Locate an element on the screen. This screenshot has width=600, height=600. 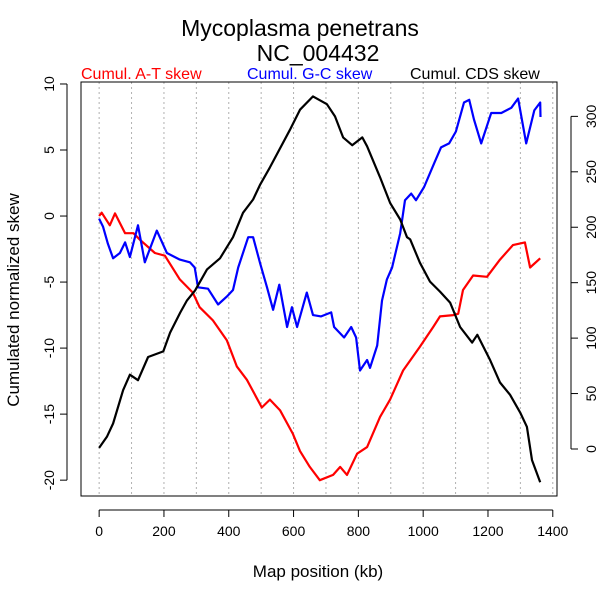
y-tick-label: -5 is located at coordinates (49, 282).